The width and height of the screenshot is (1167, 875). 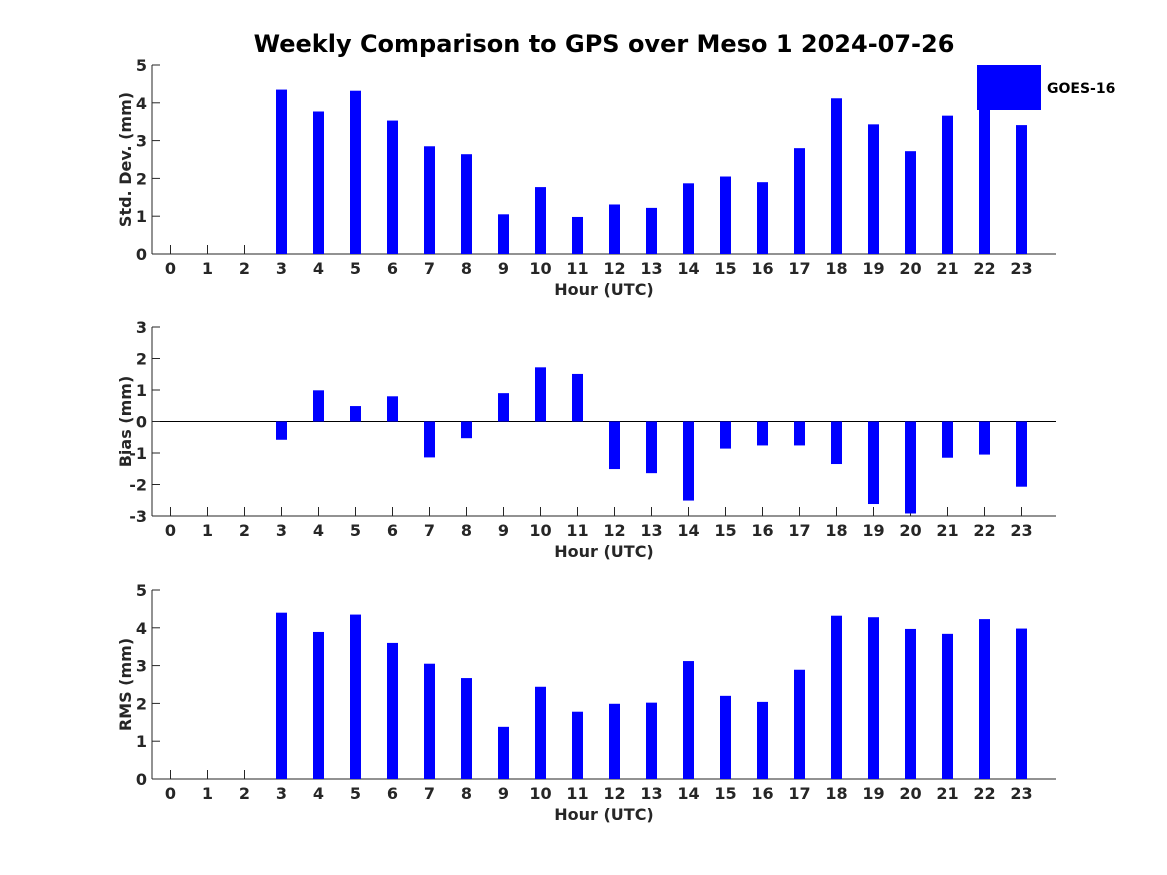 What do you see at coordinates (170, 530) in the screenshot?
I see `bias-x-tick-label: 0` at bounding box center [170, 530].